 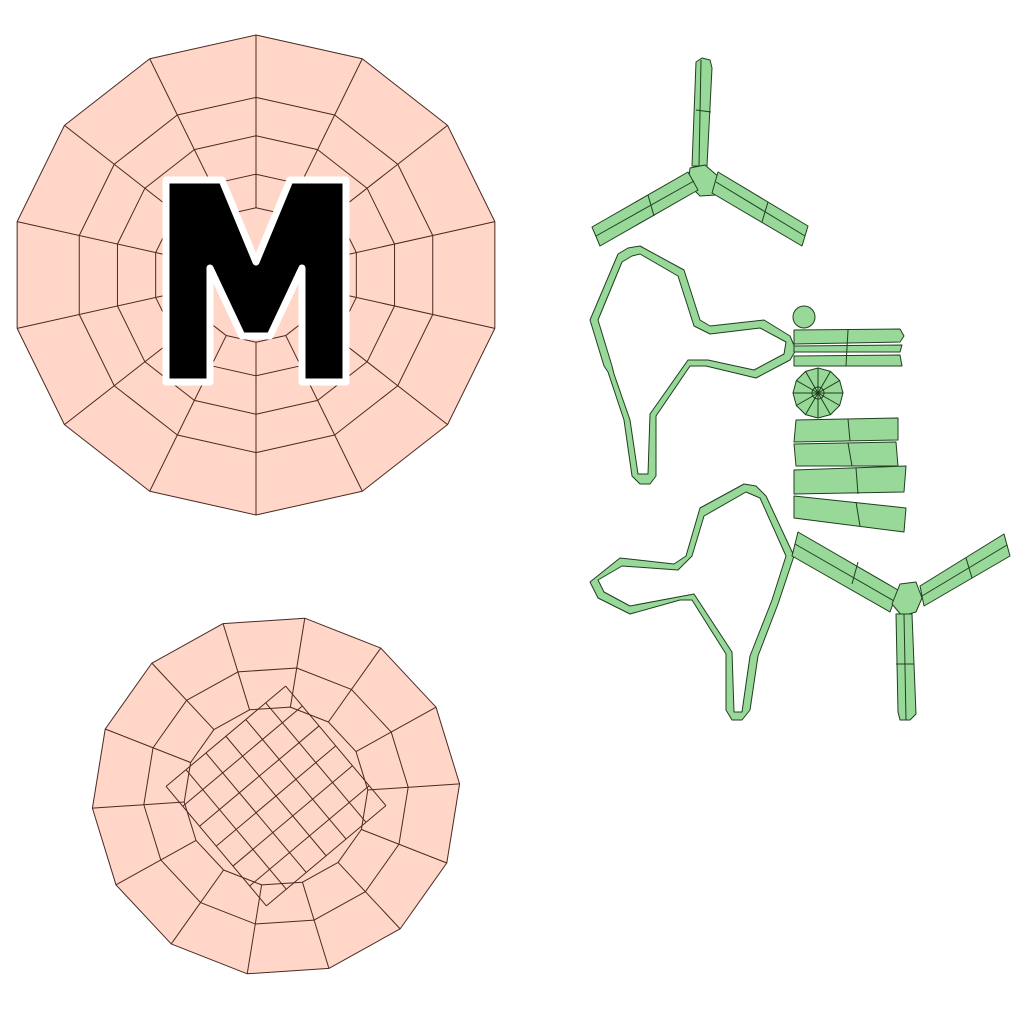 I want to click on uv-shell-tripod-bottom, so click(x=901, y=626).